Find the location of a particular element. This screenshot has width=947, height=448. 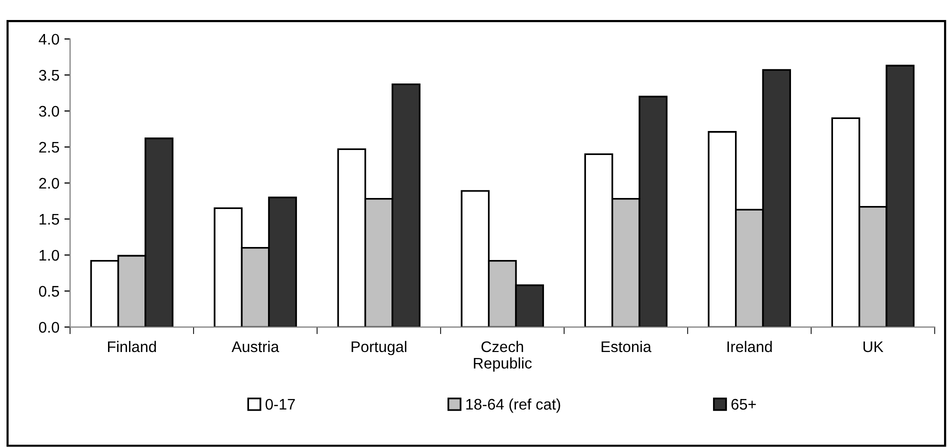

x-tick-label: Estonia is located at coordinates (627, 346).